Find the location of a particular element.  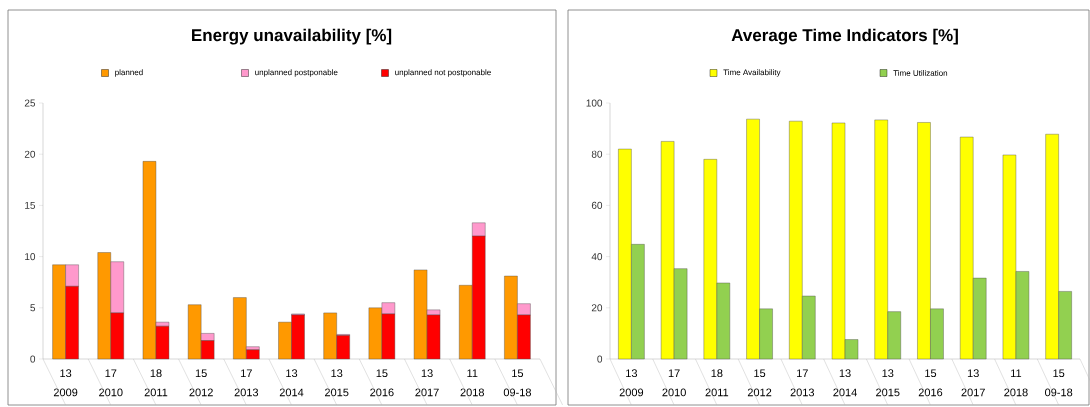

y-tick-label: 60 is located at coordinates (597, 205).